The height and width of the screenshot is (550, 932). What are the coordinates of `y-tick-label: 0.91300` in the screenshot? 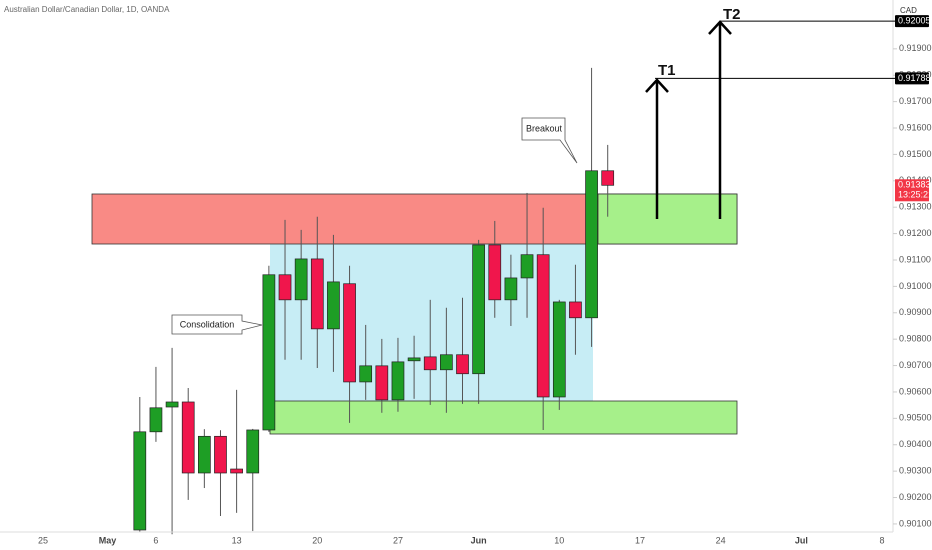 It's located at (915, 207).